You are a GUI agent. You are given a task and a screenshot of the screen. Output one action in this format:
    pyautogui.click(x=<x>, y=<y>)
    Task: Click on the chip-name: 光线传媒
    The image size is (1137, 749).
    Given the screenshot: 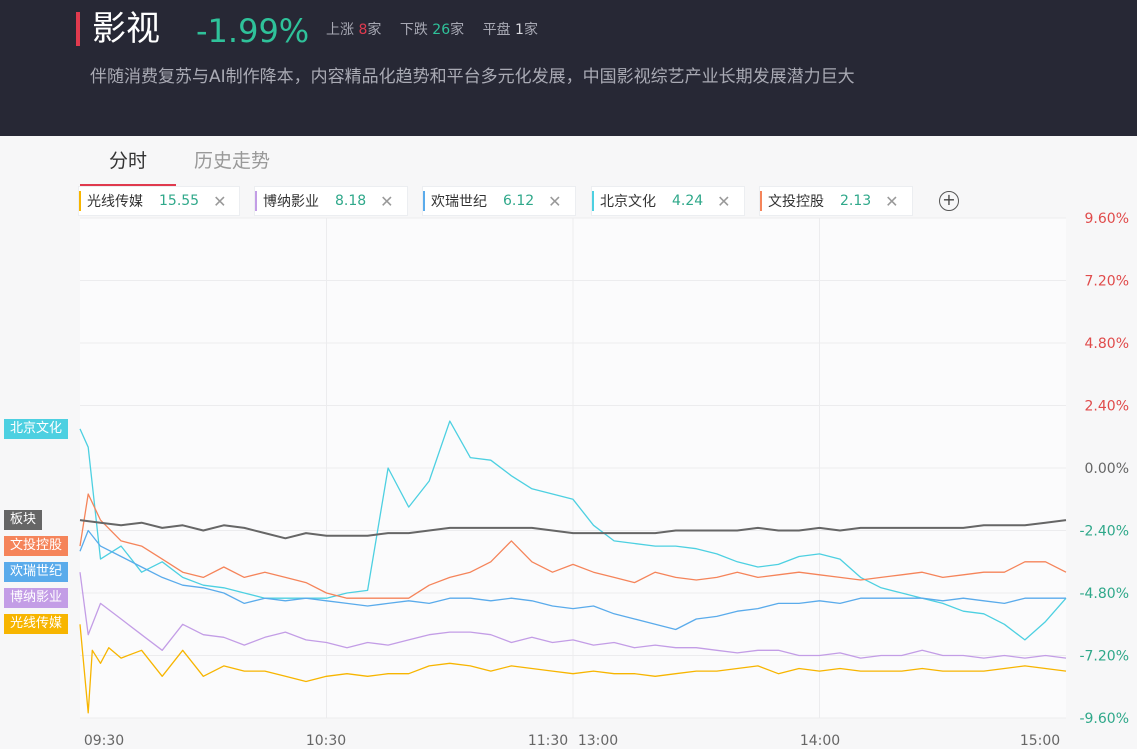 What is the action you would take?
    pyautogui.click(x=115, y=202)
    